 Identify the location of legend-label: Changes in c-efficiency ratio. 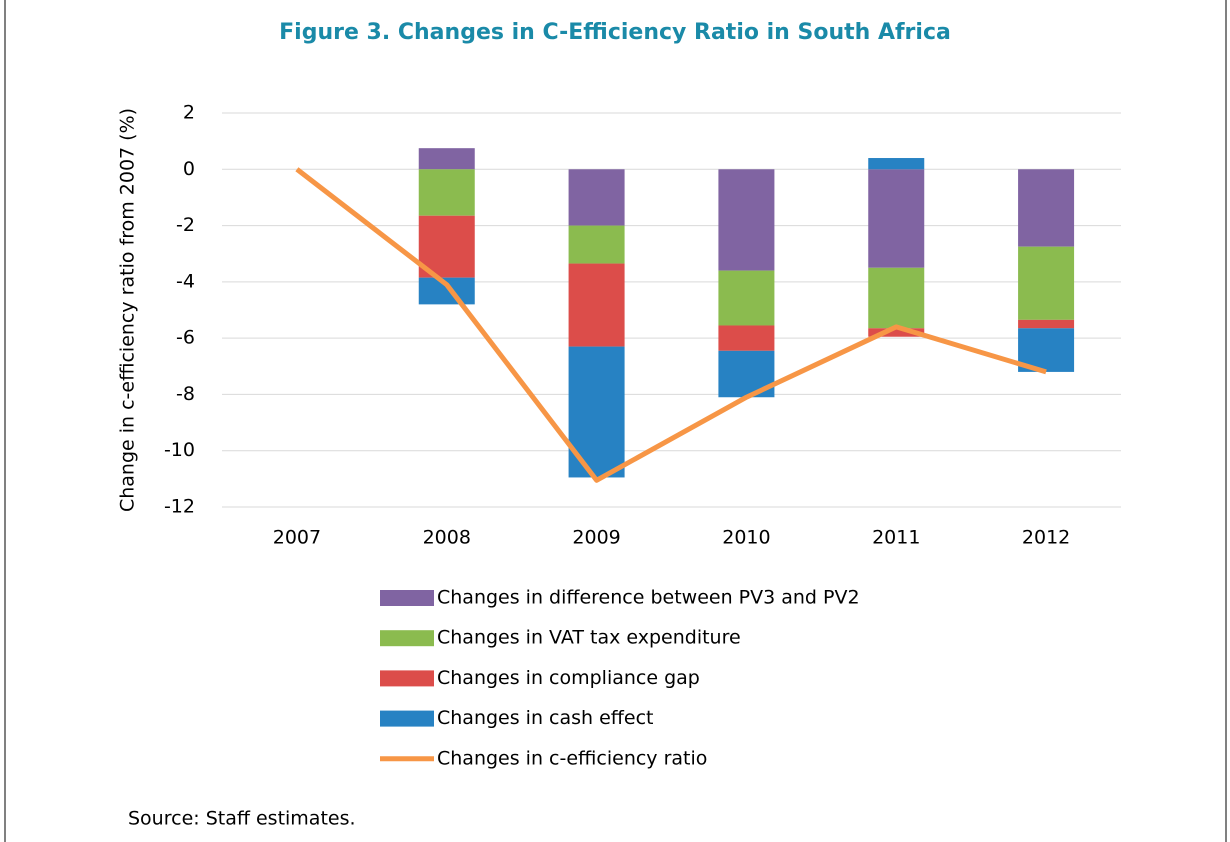
(572, 758).